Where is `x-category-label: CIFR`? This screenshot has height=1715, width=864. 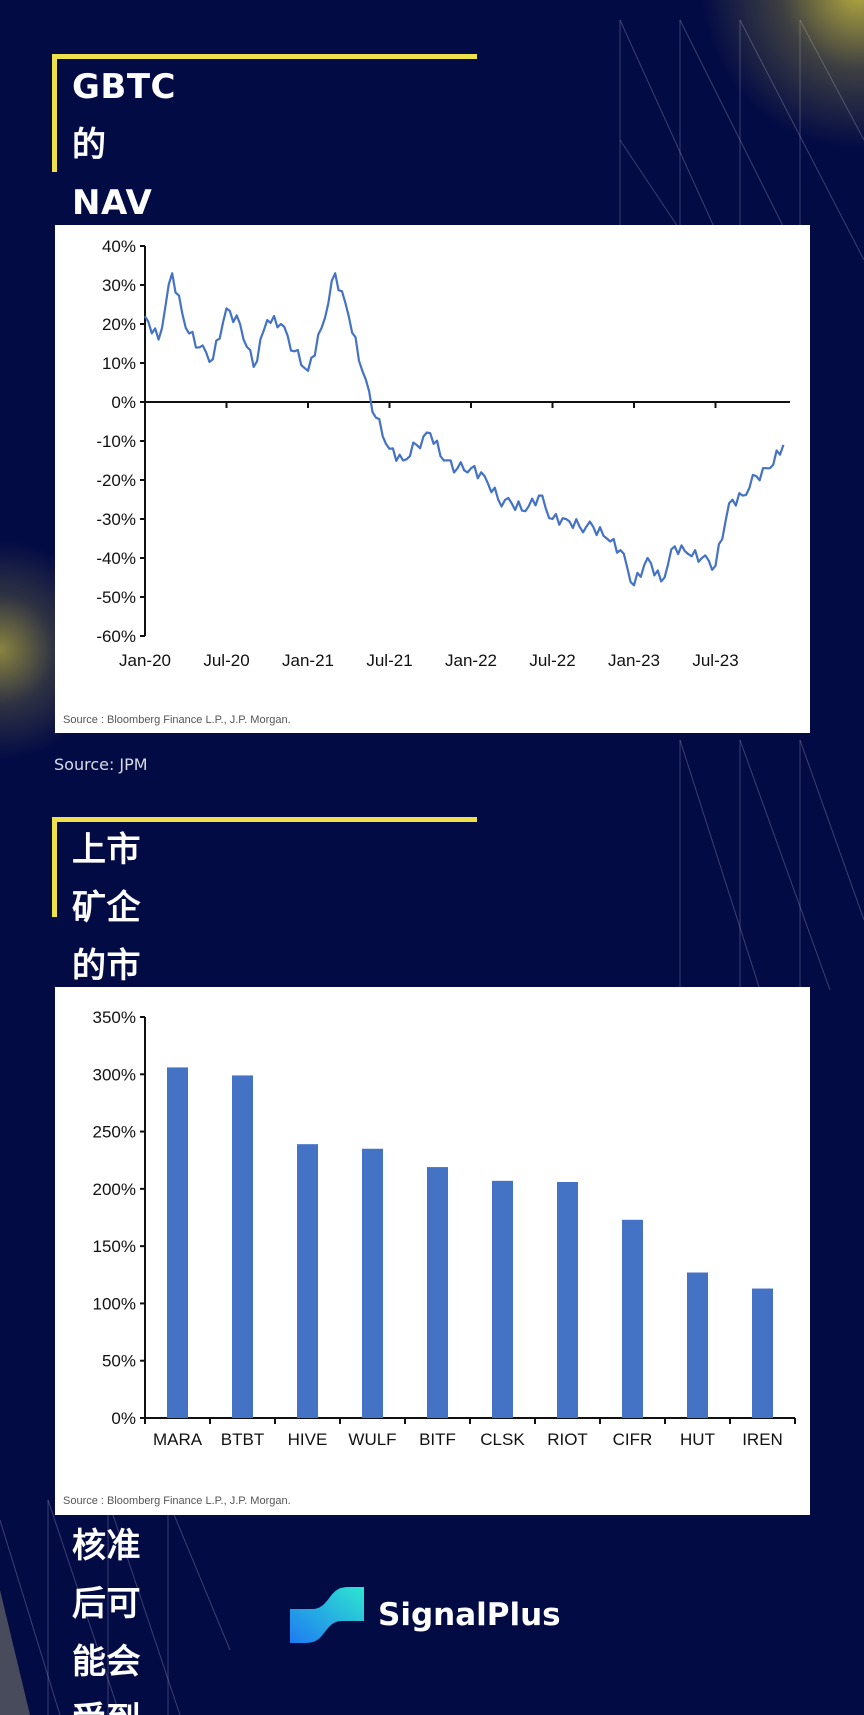
x-category-label: CIFR is located at coordinates (633, 1439).